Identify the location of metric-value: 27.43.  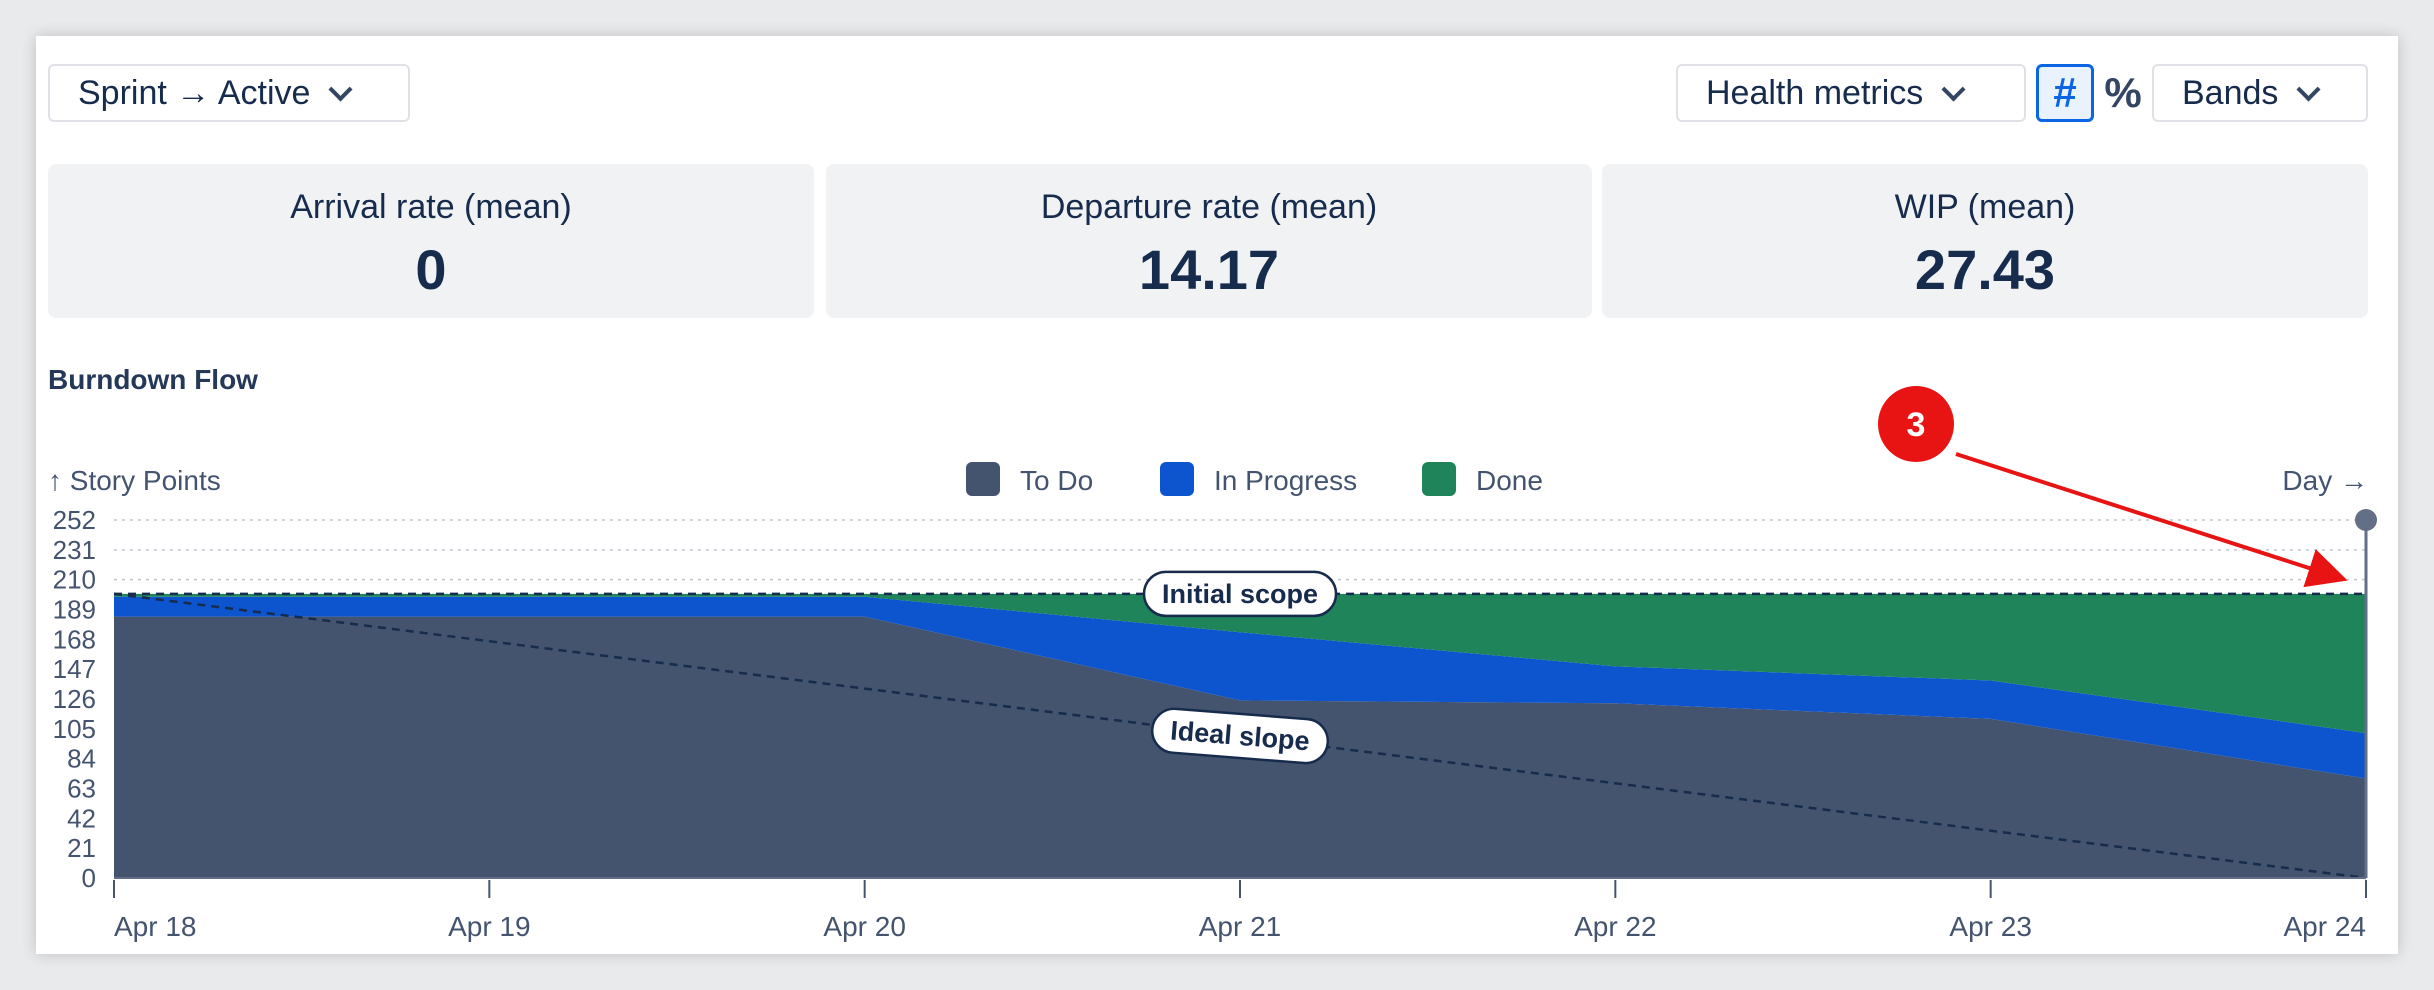
(1985, 269).